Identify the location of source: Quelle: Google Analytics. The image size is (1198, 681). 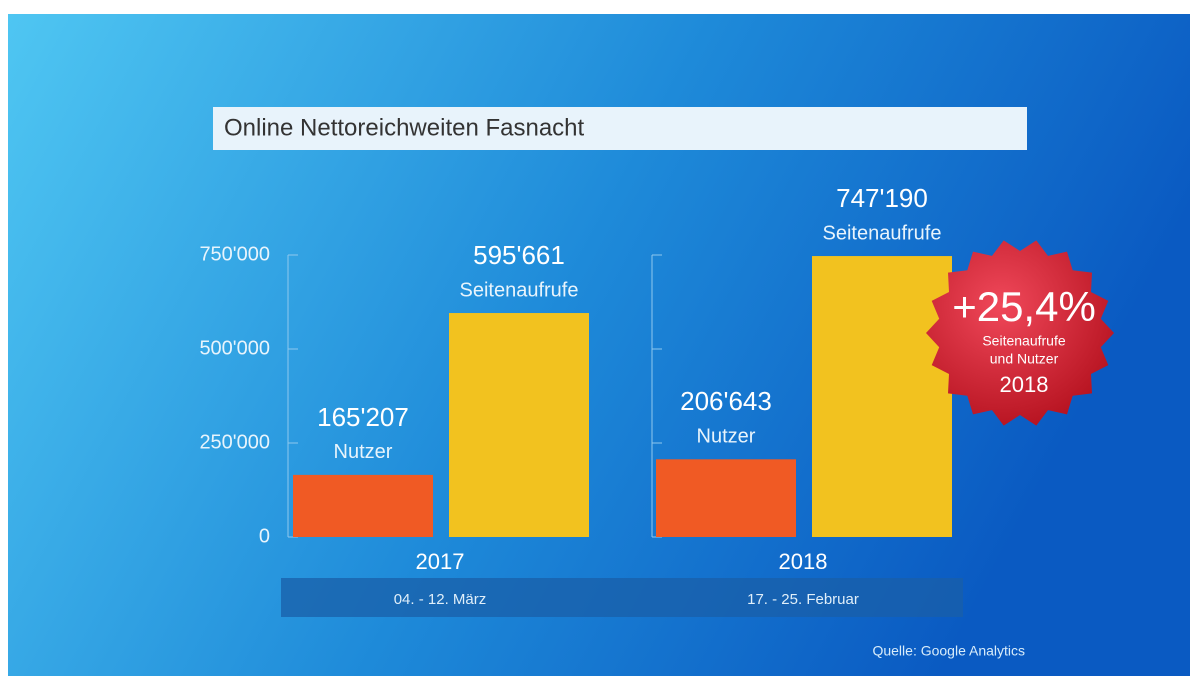
(948, 651).